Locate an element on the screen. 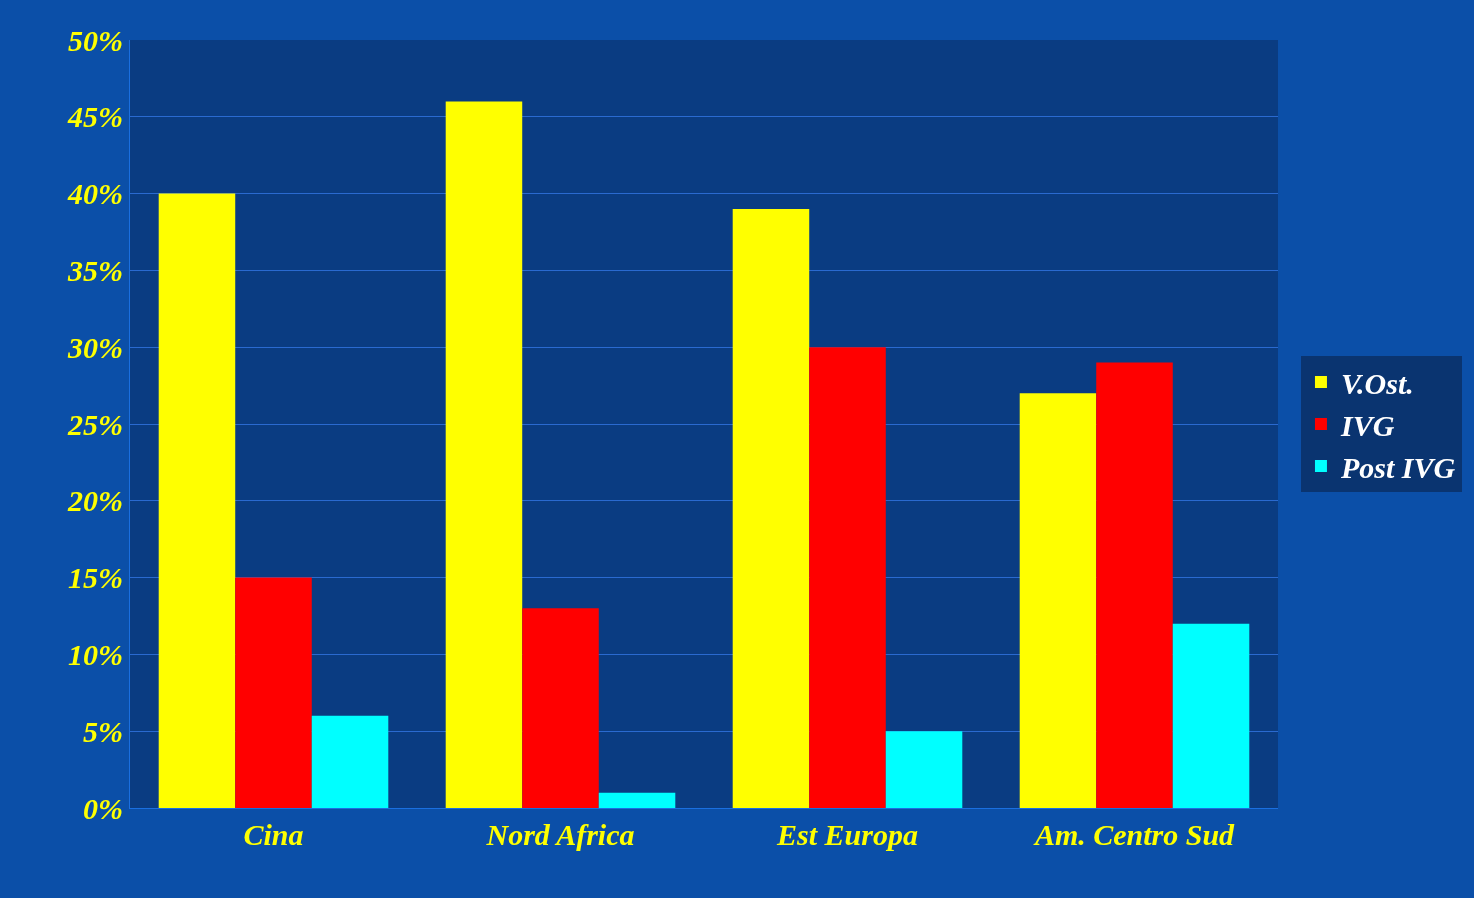 Image resolution: width=1474 pixels, height=898 pixels. y-tick-label: 25% is located at coordinates (95, 424).